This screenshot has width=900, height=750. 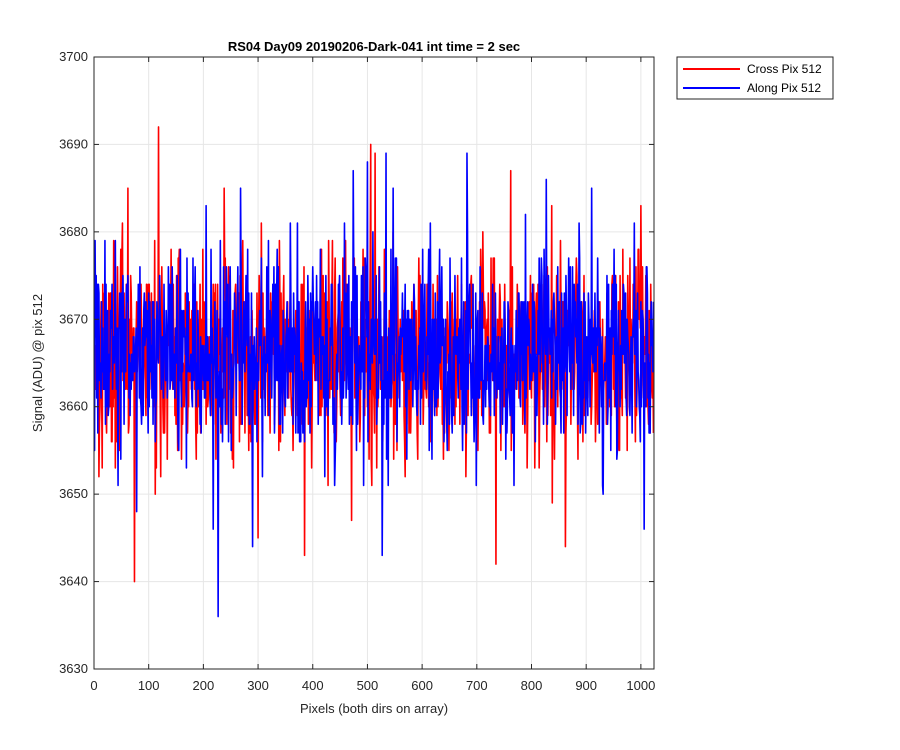 What do you see at coordinates (640, 685) in the screenshot?
I see `x-tick-label: 1000` at bounding box center [640, 685].